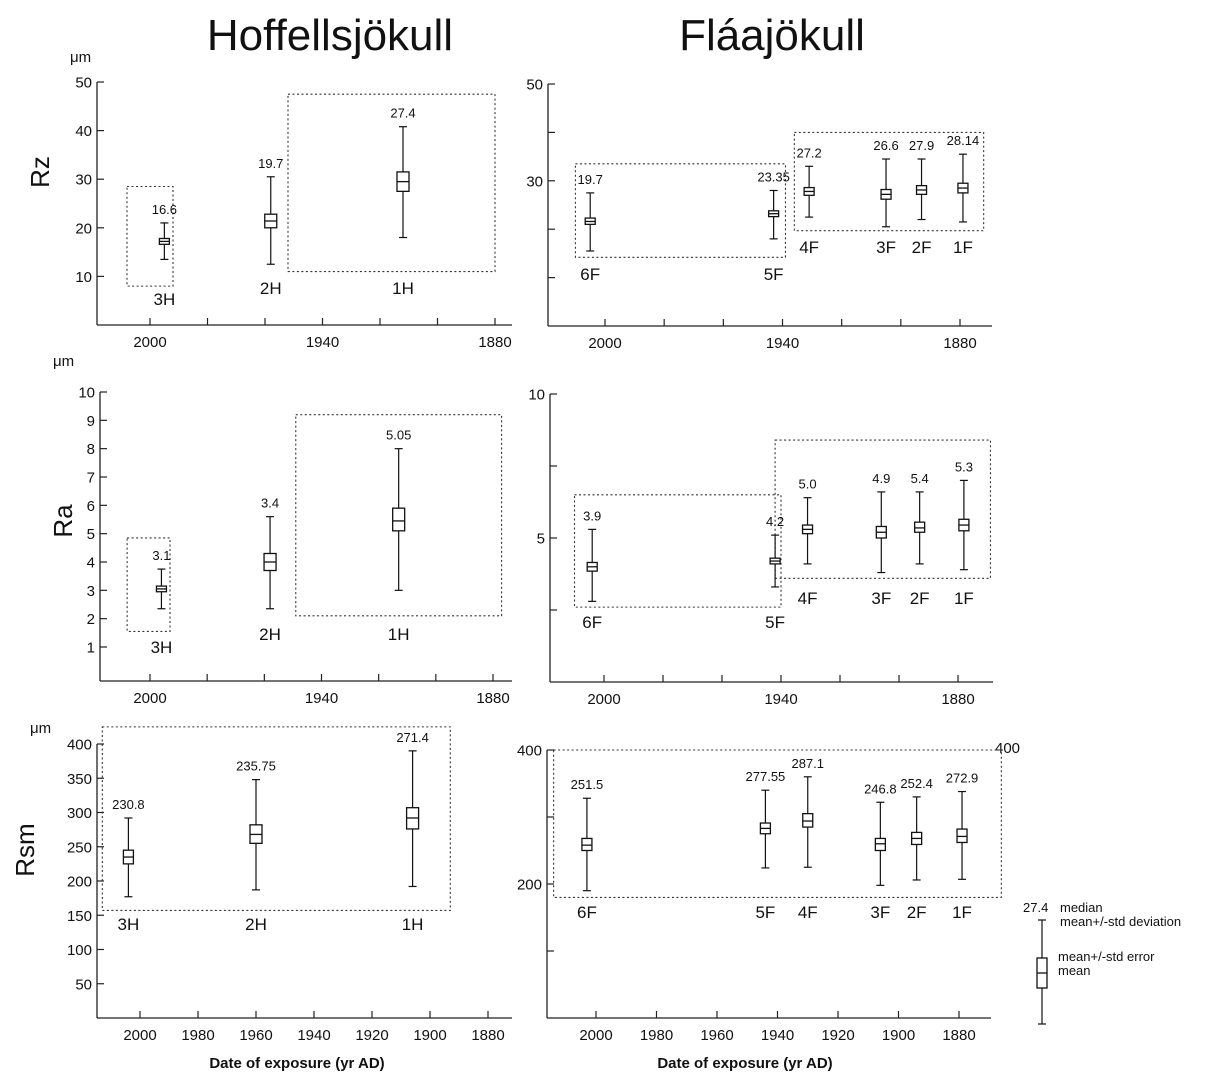 This screenshot has width=1211, height=1073. What do you see at coordinates (256, 766) in the screenshot?
I see `median-label: 235.75` at bounding box center [256, 766].